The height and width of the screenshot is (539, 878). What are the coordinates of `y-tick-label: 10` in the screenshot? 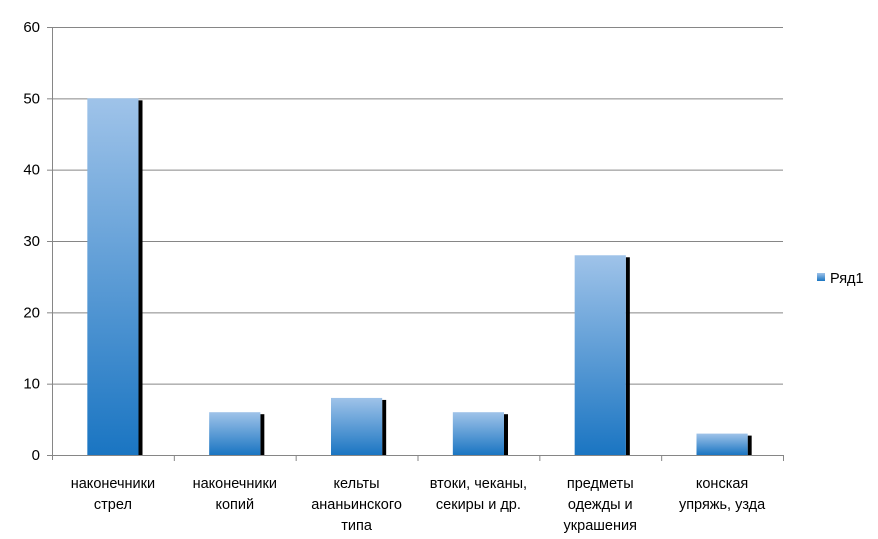 It's located at (31, 384).